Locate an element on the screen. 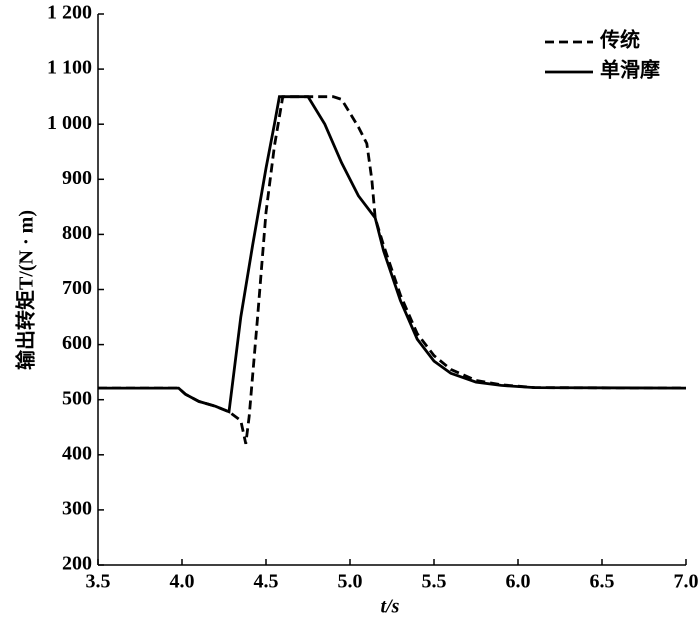  y-tick-label: 500 is located at coordinates (77, 398).